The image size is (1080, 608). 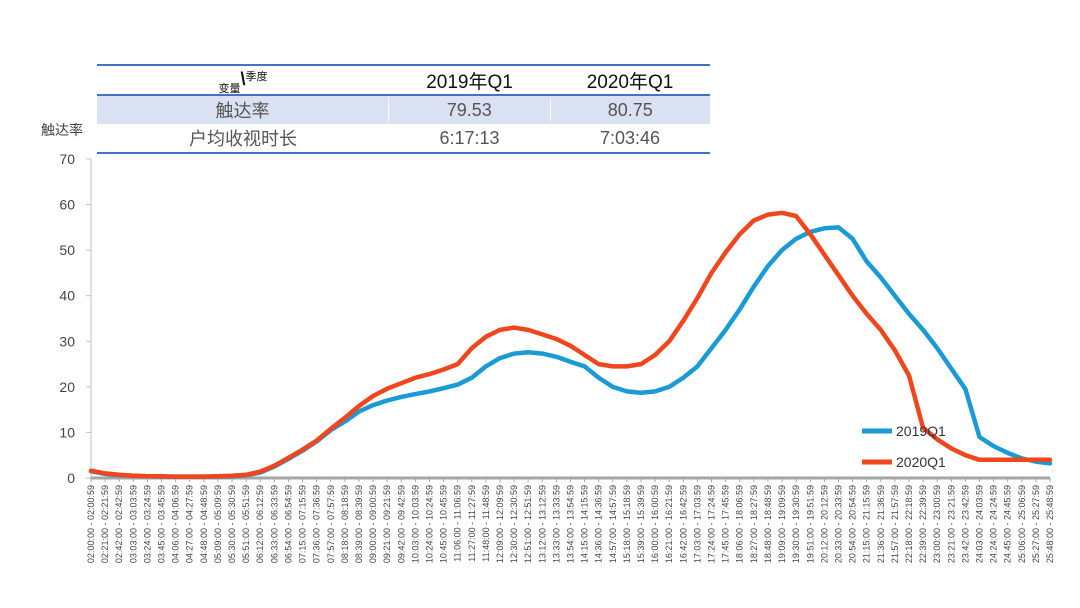 I want to click on x-tick-label: 24:45:00 - 24:45:59, so click(x=1008, y=524).